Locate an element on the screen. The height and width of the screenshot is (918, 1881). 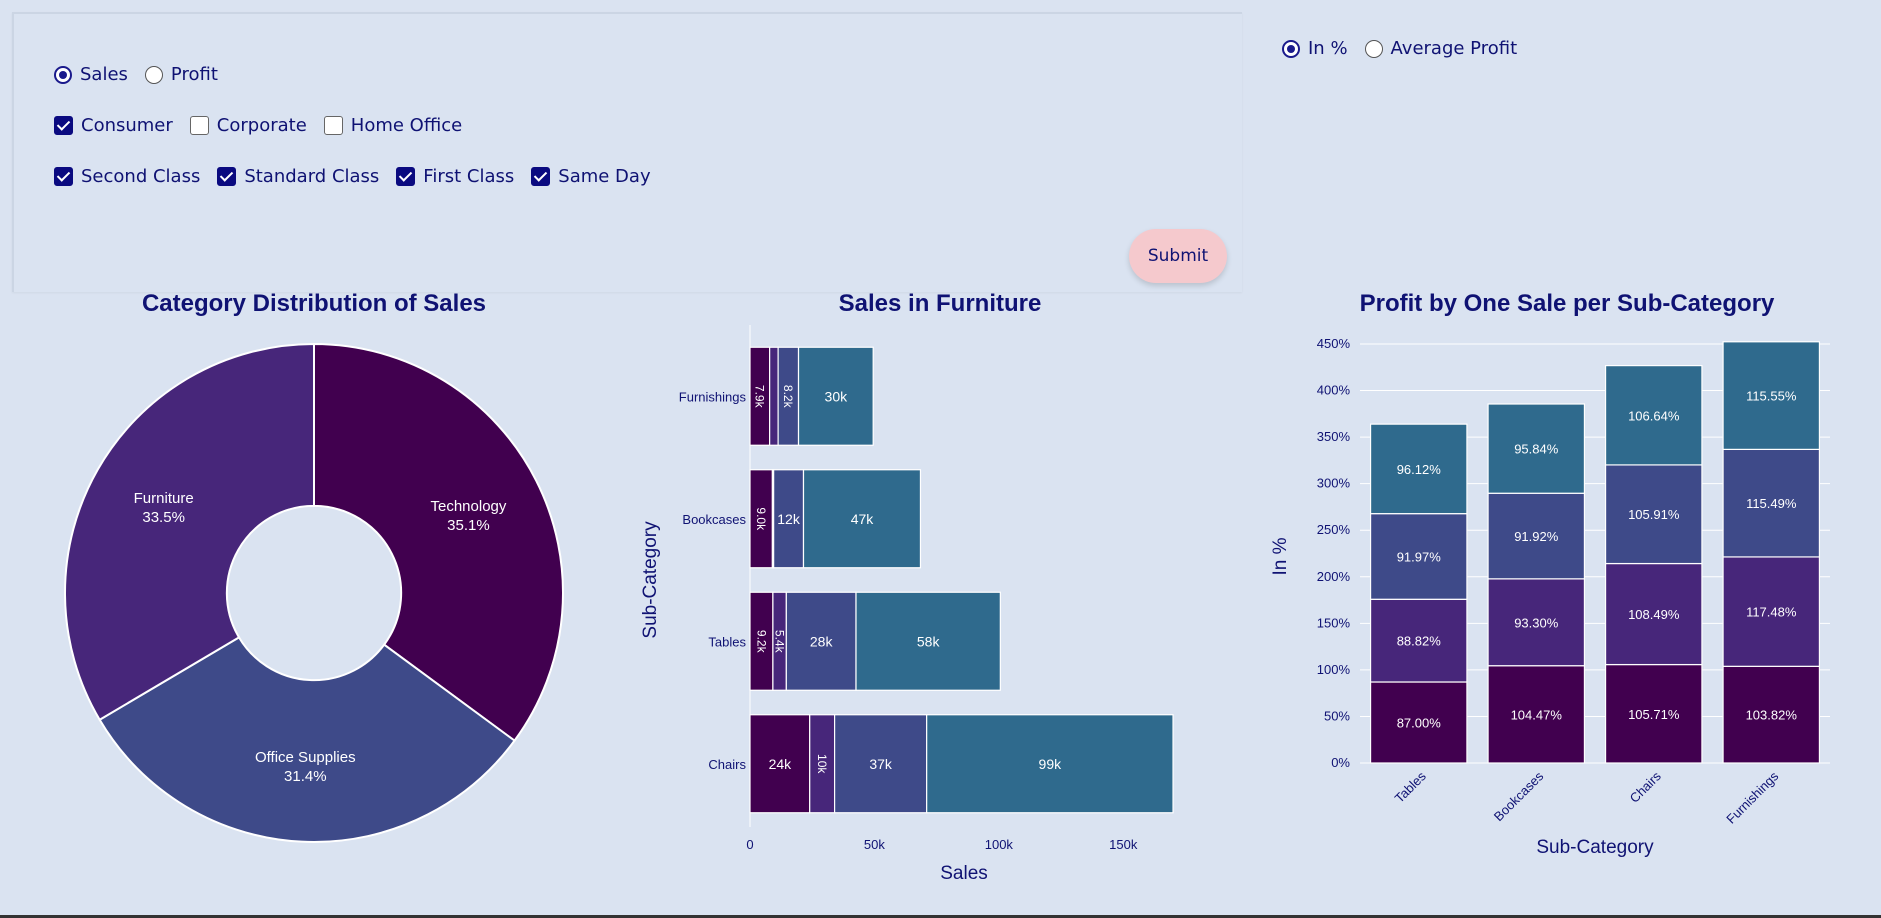
bar-data-label: 95.84% is located at coordinates (1536, 449).